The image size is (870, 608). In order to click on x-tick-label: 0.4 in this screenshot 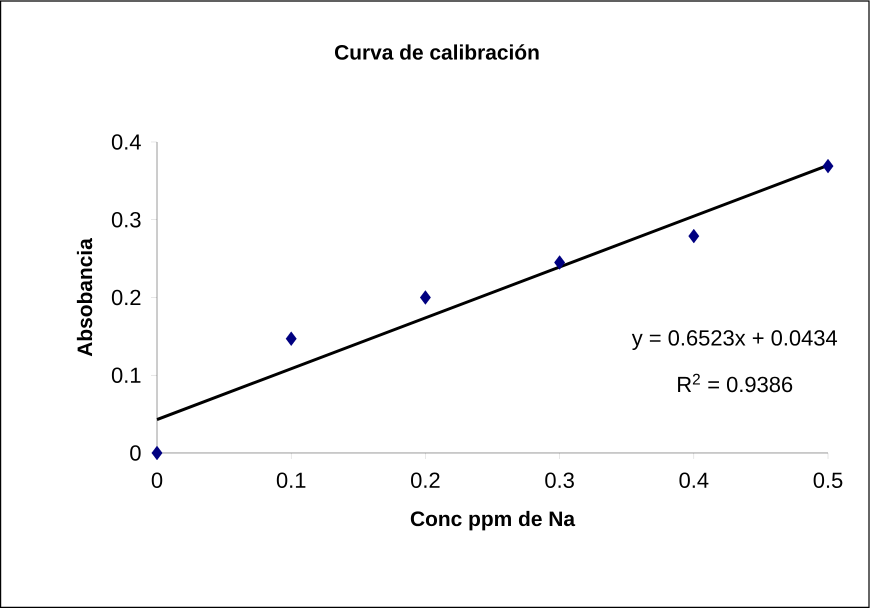, I will do `click(693, 480)`.